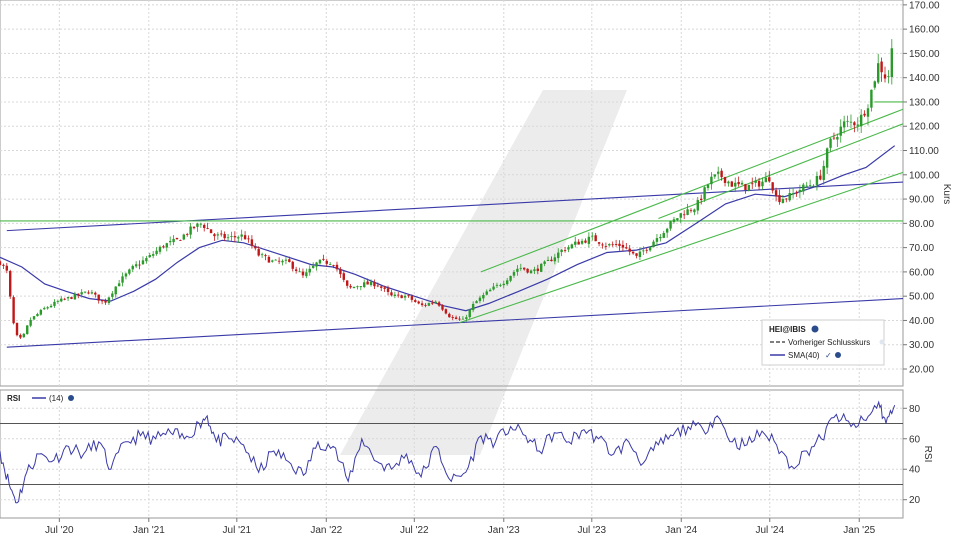 This screenshot has height=540, width=960. Describe the element at coordinates (59, 530) in the screenshot. I see `x-tick-label: Jul '20` at that location.